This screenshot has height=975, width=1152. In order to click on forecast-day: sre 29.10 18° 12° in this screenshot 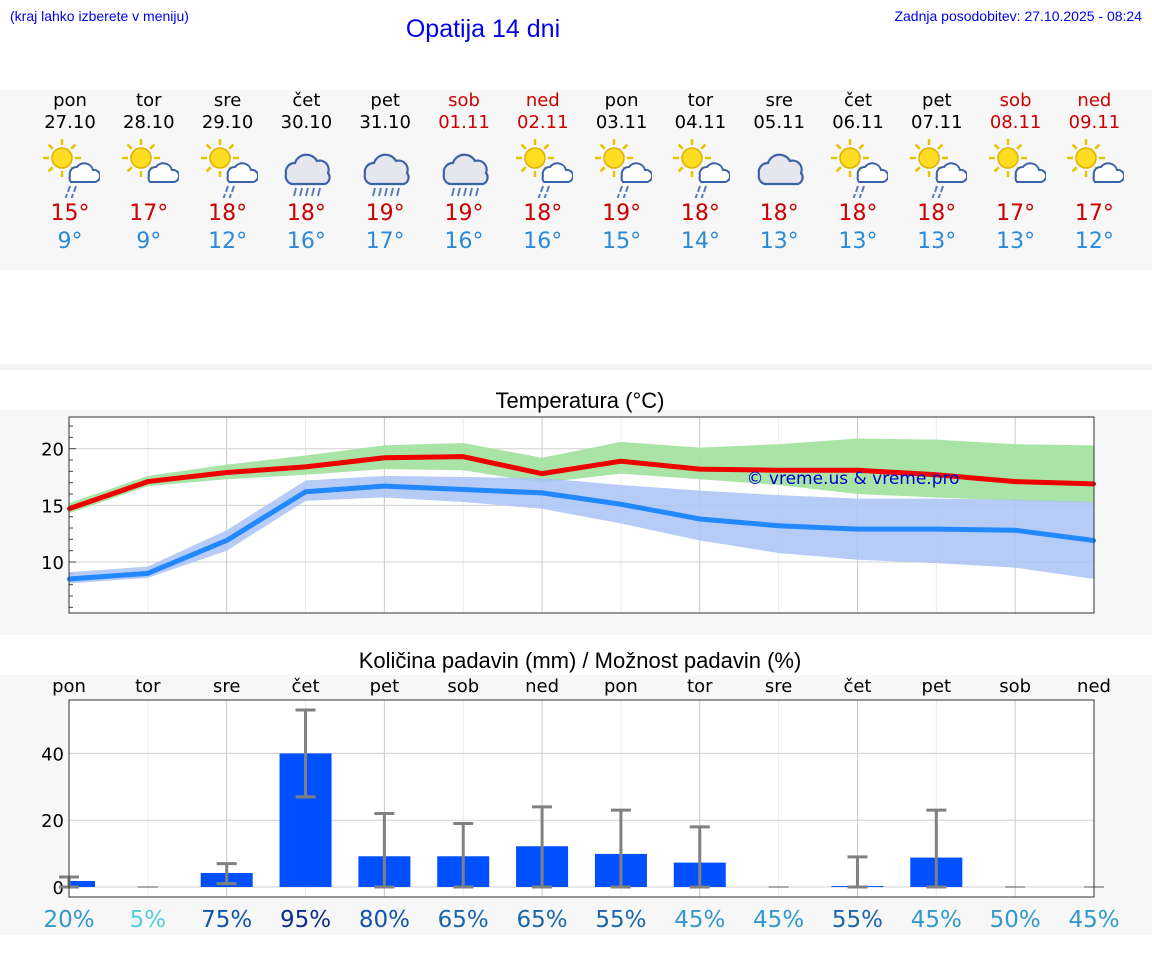, I will do `click(228, 173)`.